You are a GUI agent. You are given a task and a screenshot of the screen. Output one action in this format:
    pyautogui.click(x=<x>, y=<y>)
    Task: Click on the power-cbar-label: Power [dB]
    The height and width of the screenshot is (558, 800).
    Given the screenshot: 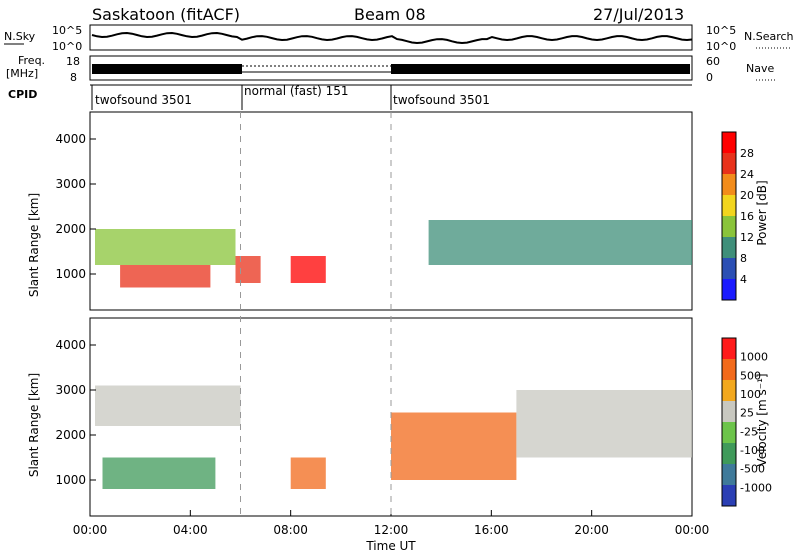 What is the action you would take?
    pyautogui.click(x=762, y=212)
    